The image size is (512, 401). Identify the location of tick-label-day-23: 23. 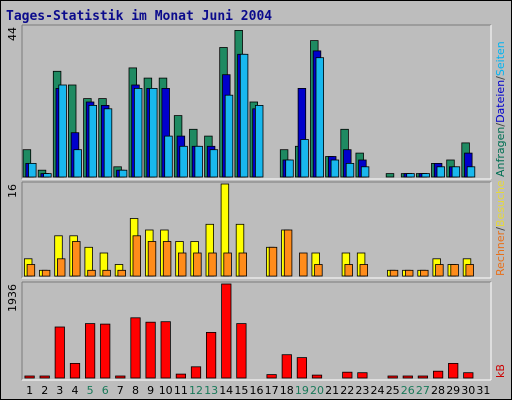
(362, 390).